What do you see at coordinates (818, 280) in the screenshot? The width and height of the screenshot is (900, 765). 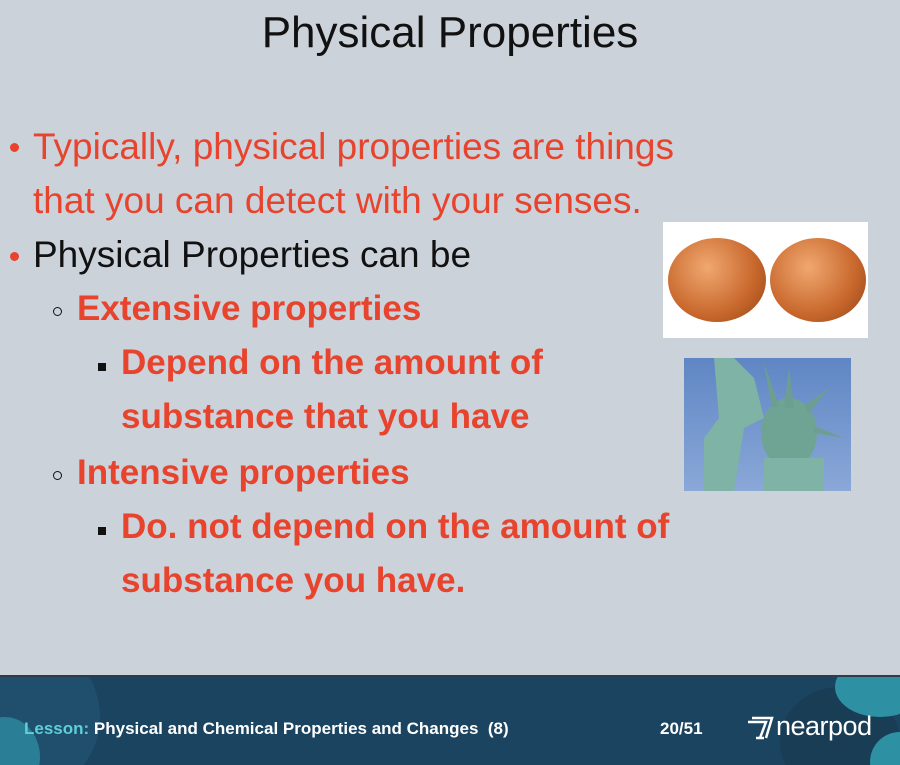 I see `penny-back` at bounding box center [818, 280].